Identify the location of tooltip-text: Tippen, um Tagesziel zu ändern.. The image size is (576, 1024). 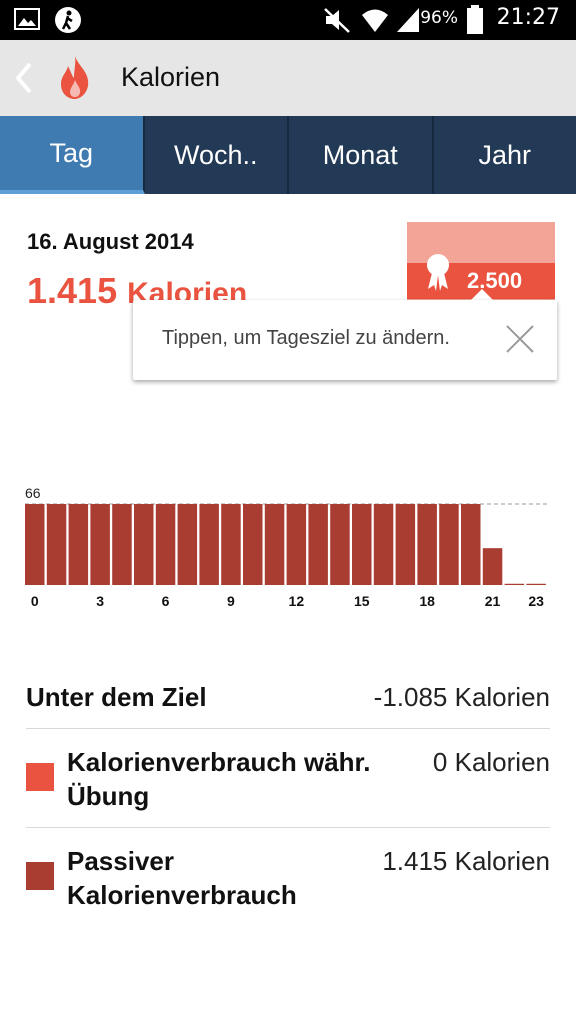
(306, 338).